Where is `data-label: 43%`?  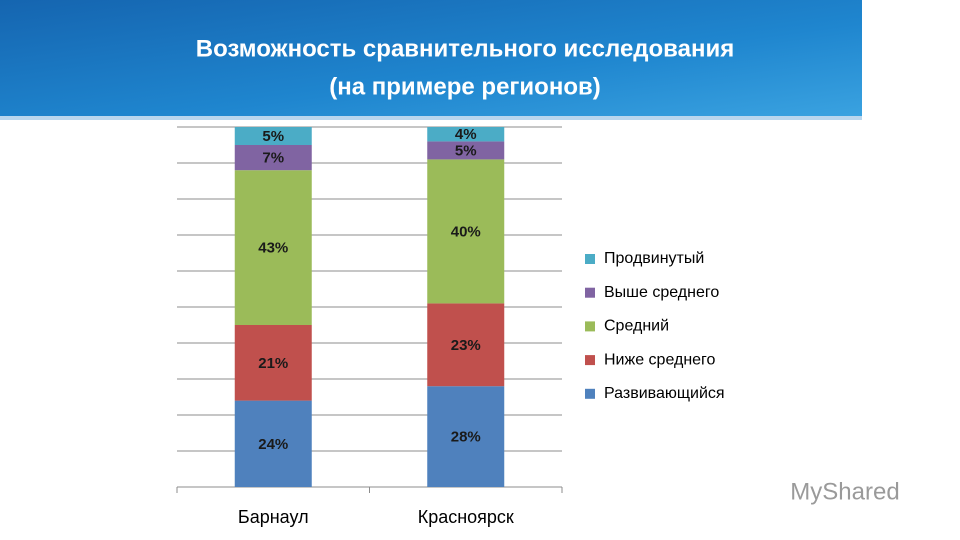
data-label: 43% is located at coordinates (273, 248).